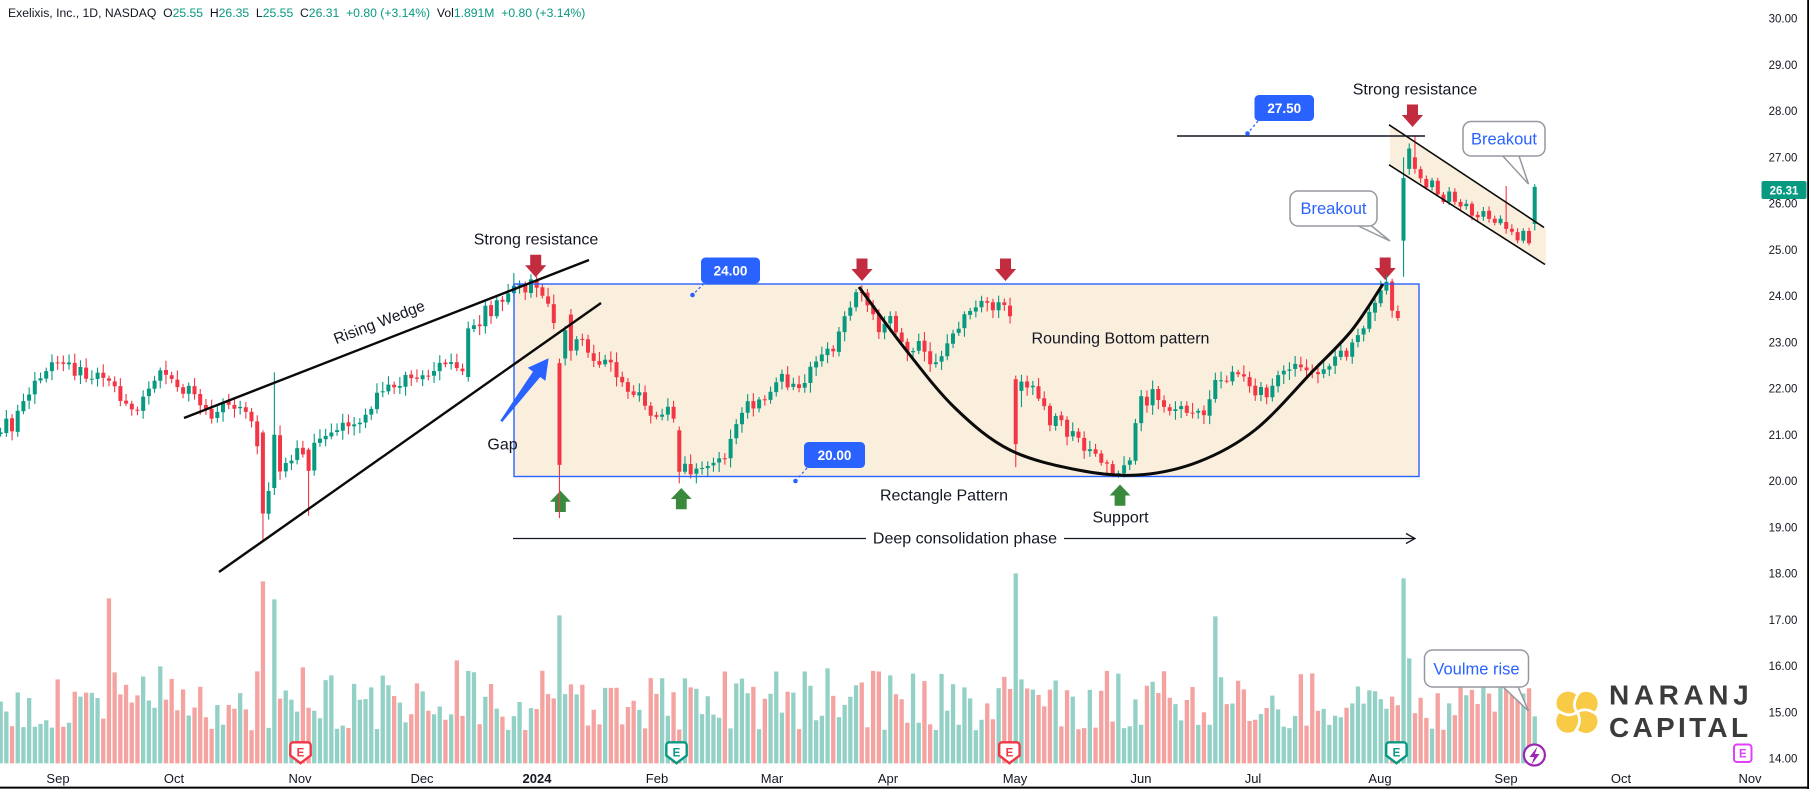 This screenshot has height=789, width=1809. Describe the element at coordinates (1379, 778) in the screenshot. I see `svg-text: Aug` at that location.